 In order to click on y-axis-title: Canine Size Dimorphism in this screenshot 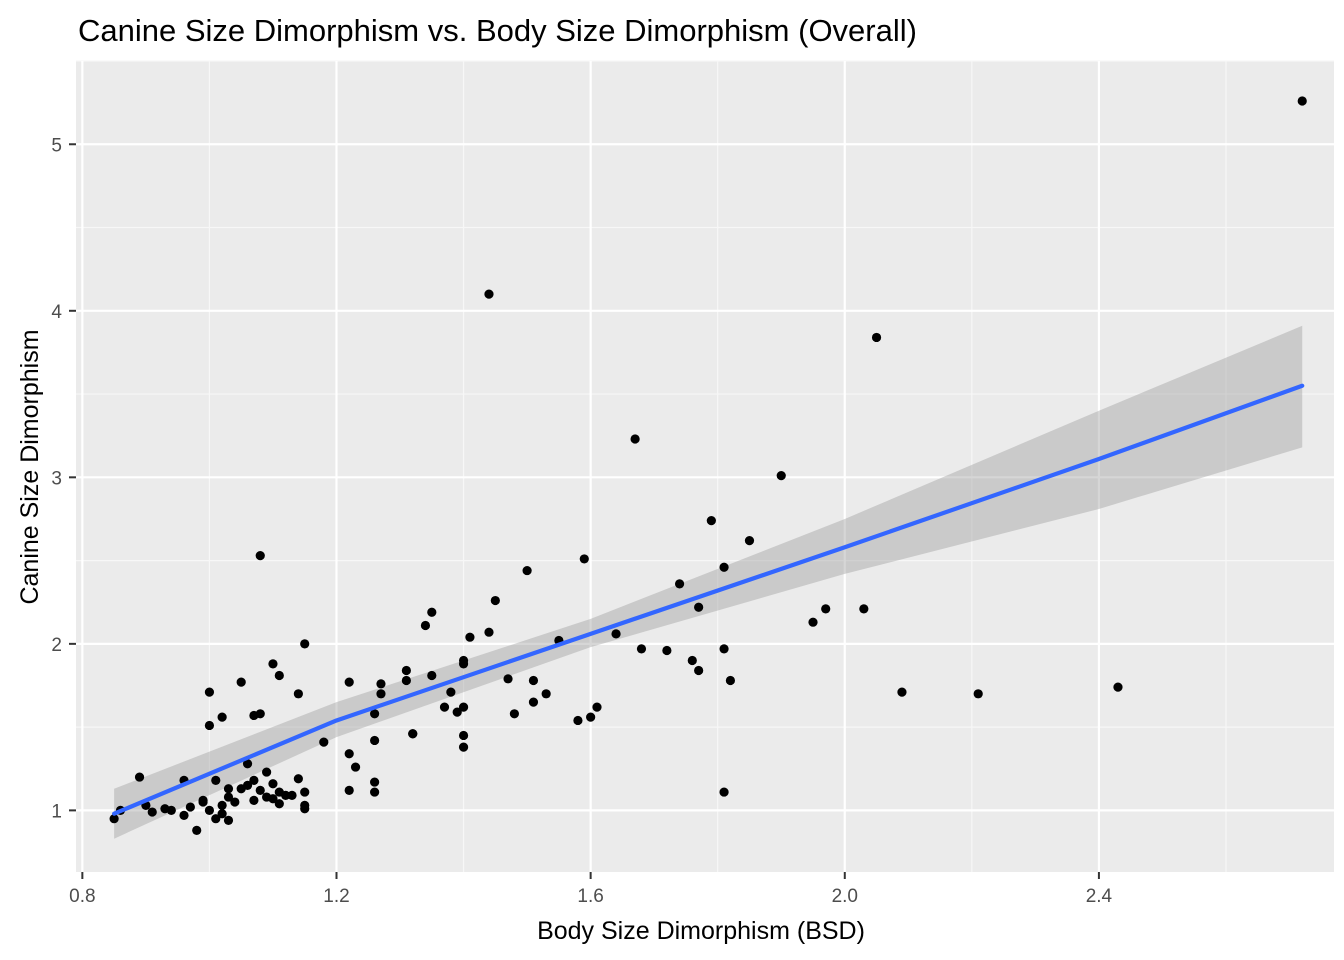, I will do `click(30, 466)`.